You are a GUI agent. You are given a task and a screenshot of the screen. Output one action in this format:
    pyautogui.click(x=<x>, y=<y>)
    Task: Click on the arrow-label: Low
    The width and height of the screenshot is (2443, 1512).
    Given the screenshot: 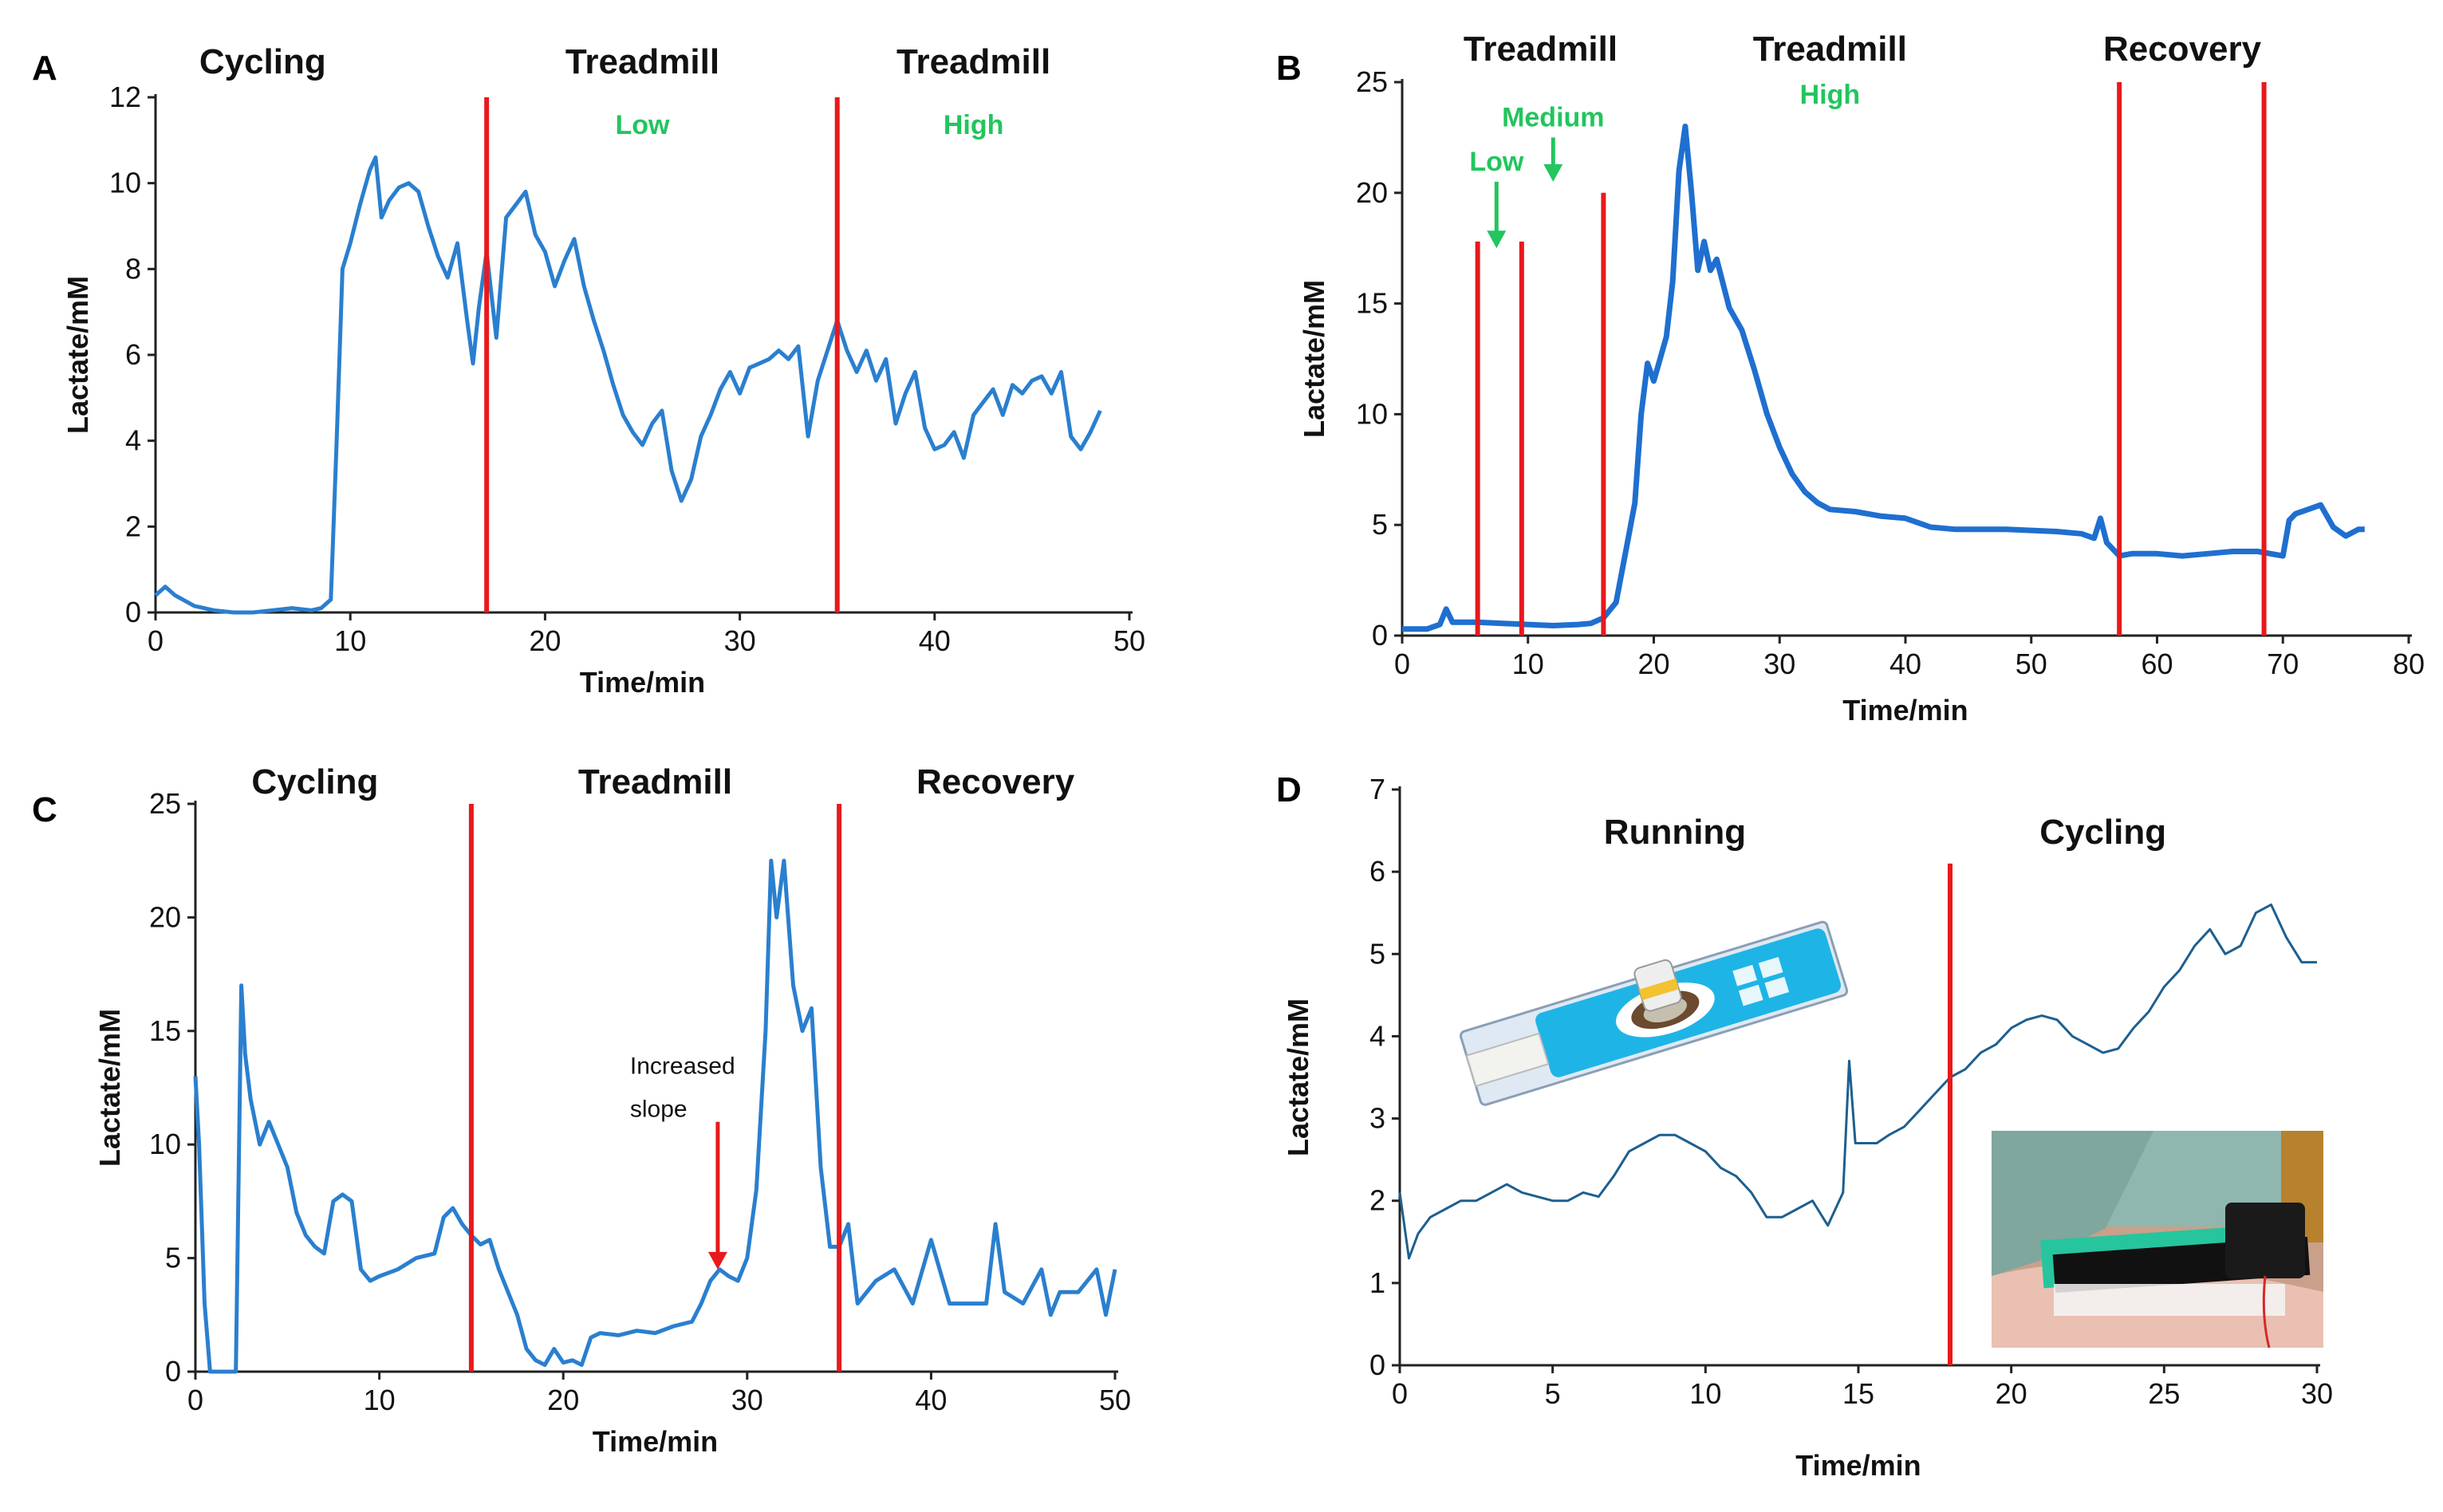 What is the action you would take?
    pyautogui.click(x=1496, y=162)
    